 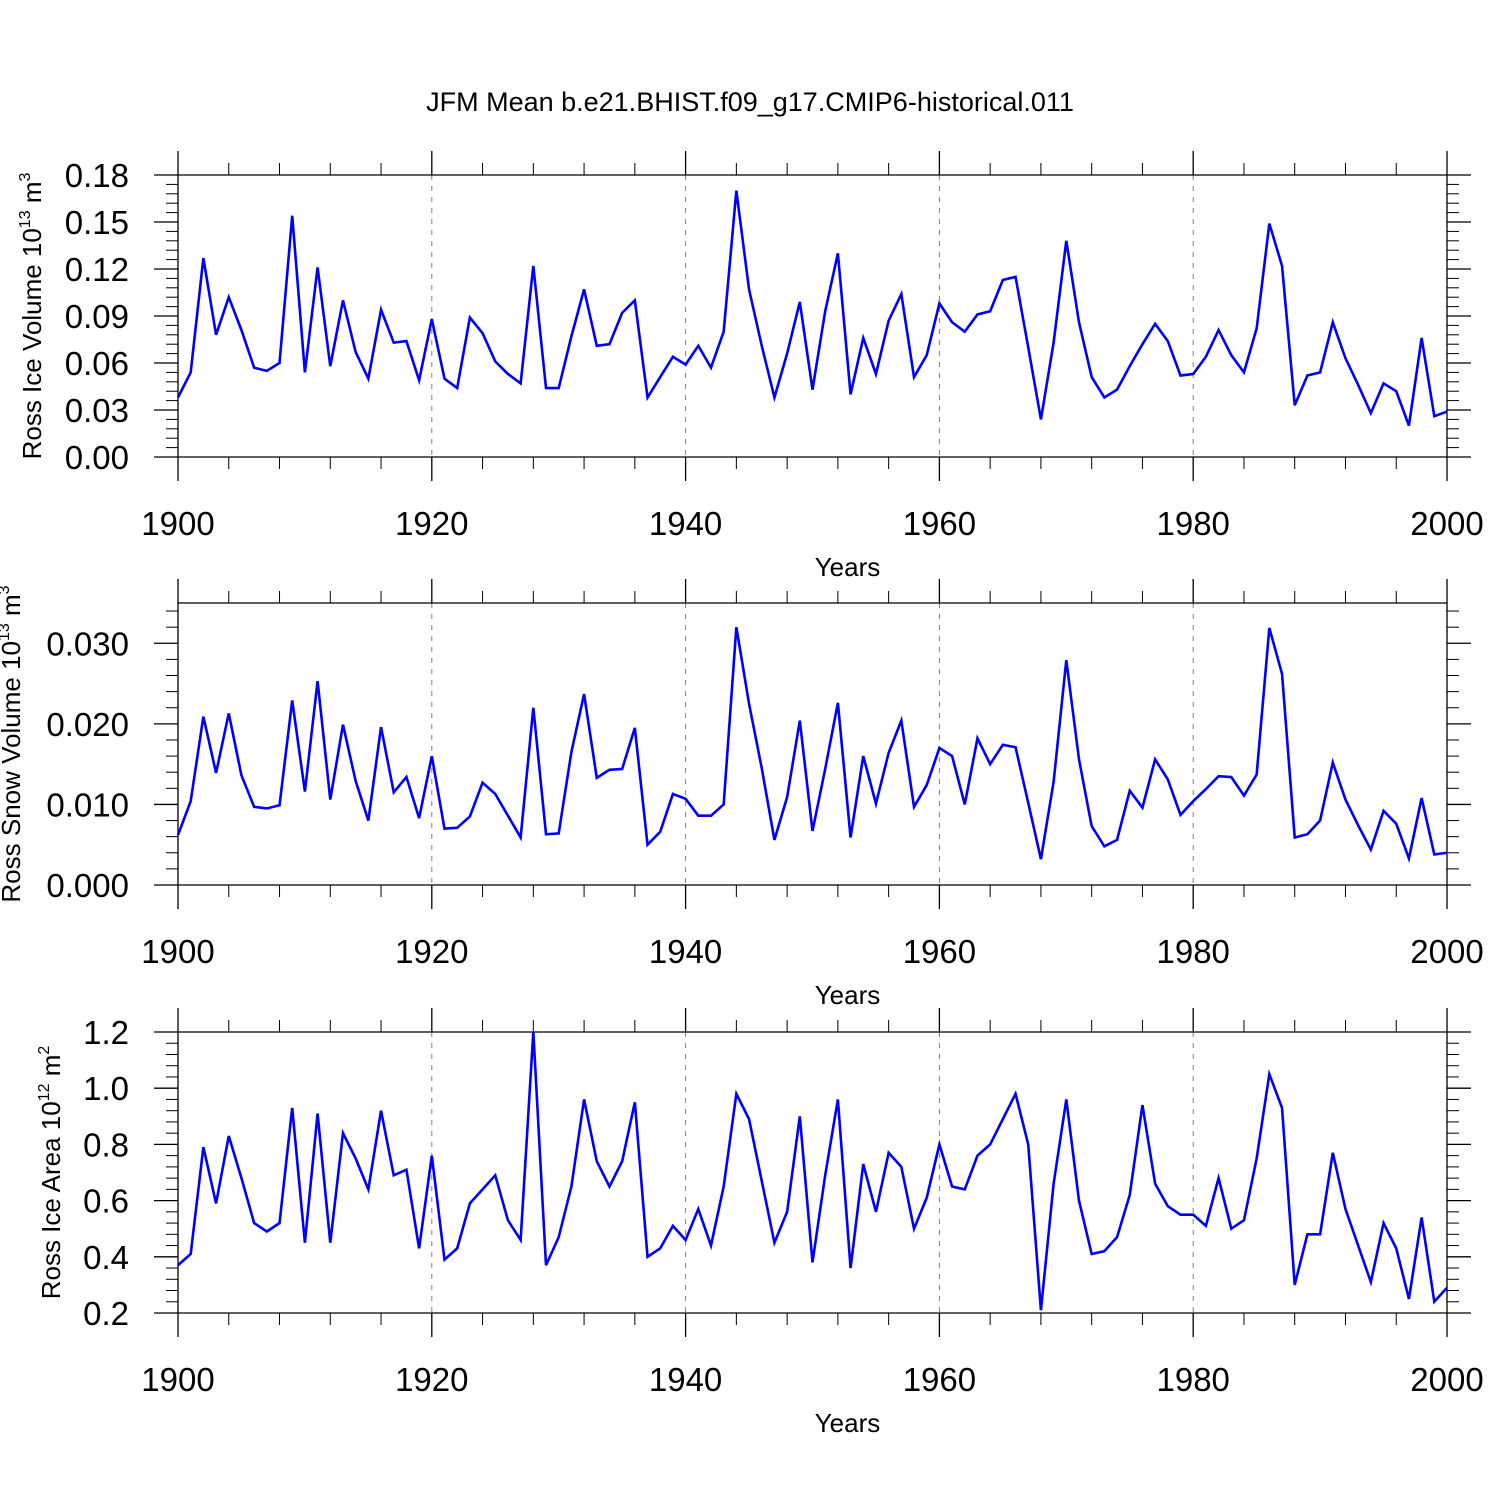 What do you see at coordinates (97, 222) in the screenshot?
I see `y-tick-label: 0.15` at bounding box center [97, 222].